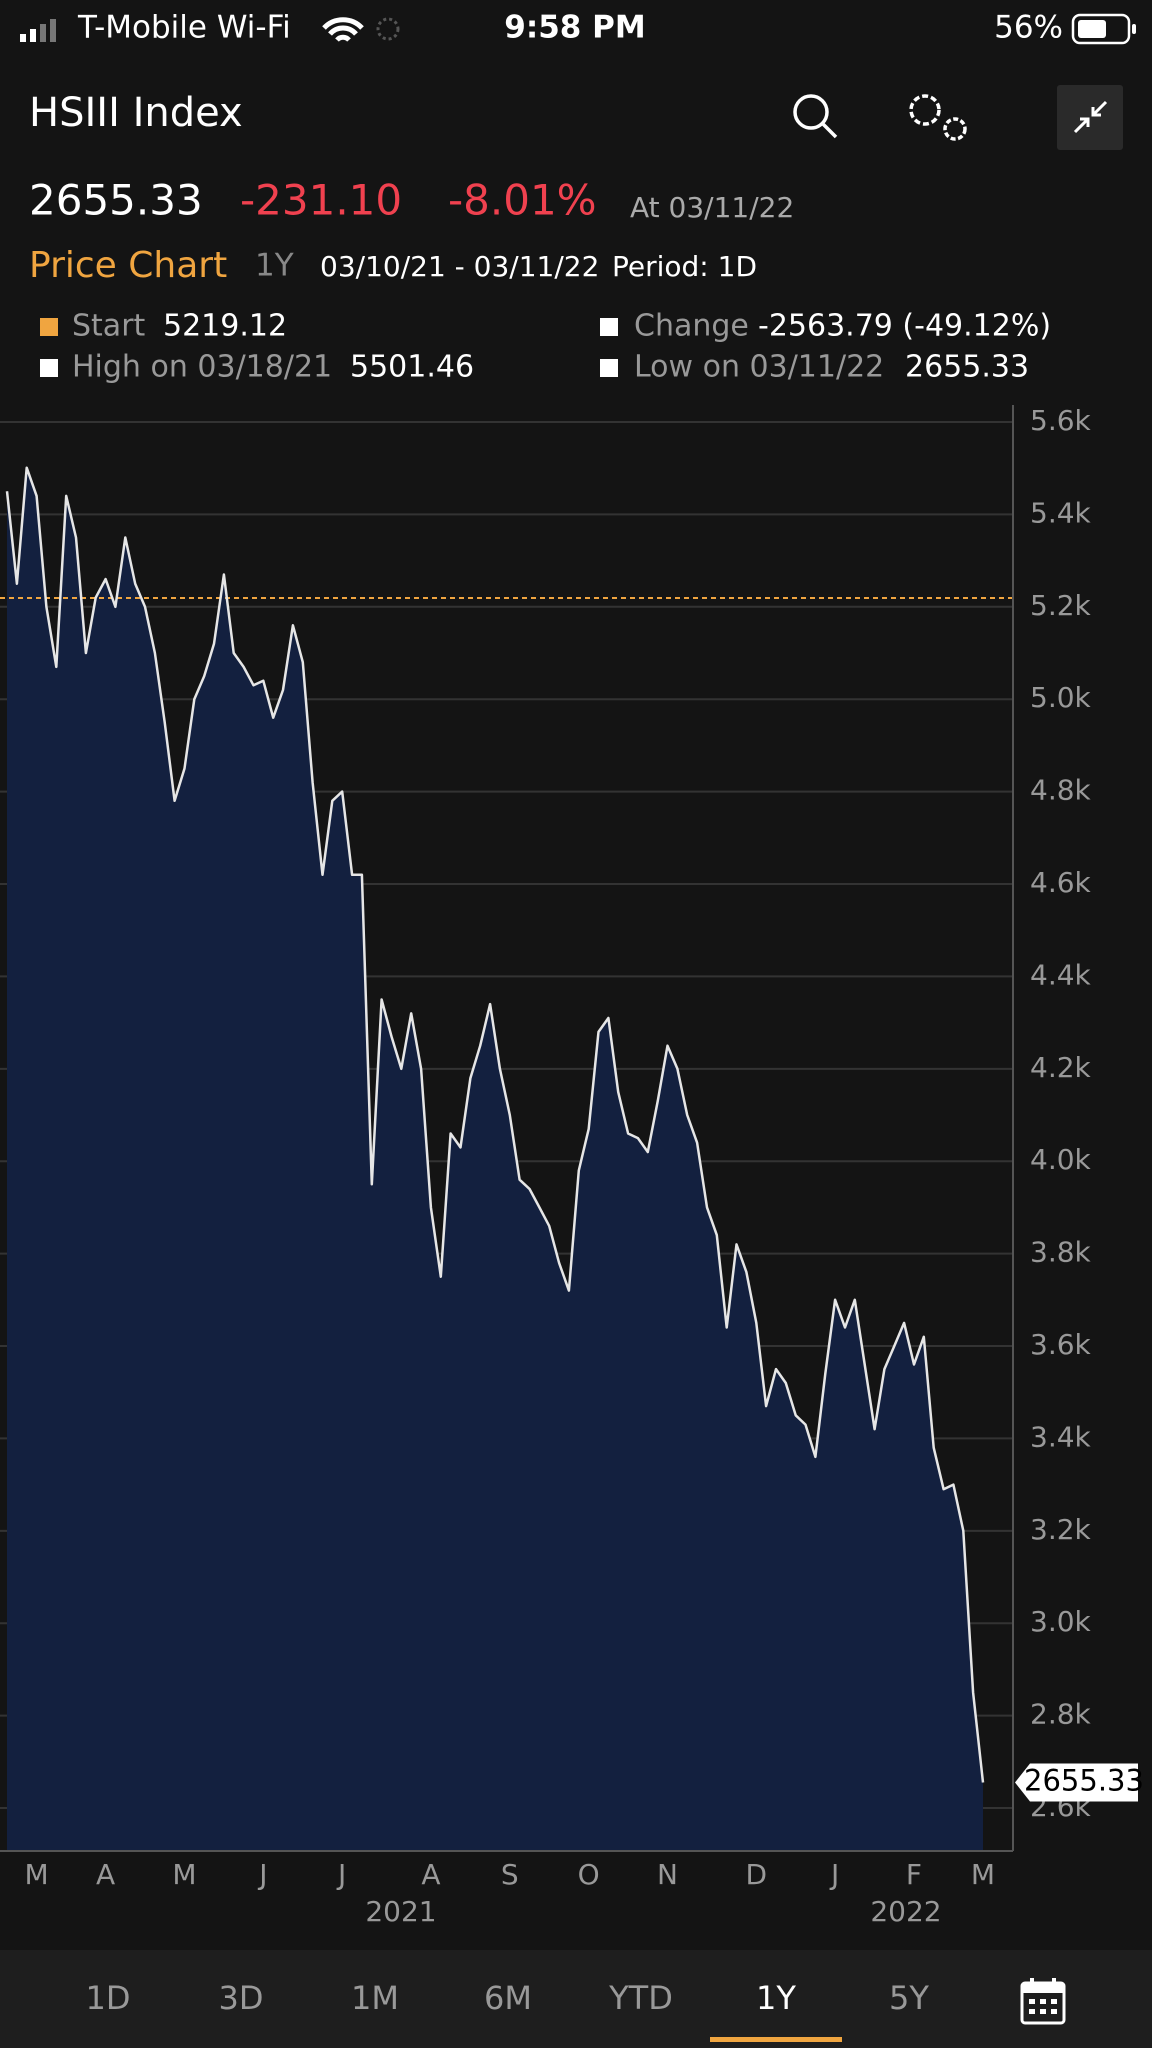 This screenshot has width=1152, height=2048. I want to click on stat-label: High on 03/18/21, so click(202, 367).